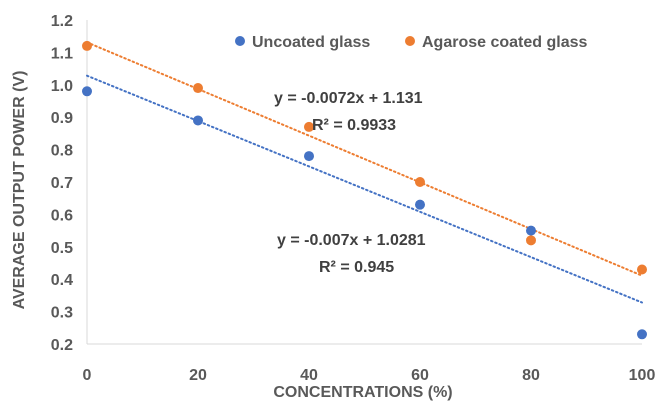 The height and width of the screenshot is (408, 659). What do you see at coordinates (62, 118) in the screenshot?
I see `y-tick-label: 0.9` at bounding box center [62, 118].